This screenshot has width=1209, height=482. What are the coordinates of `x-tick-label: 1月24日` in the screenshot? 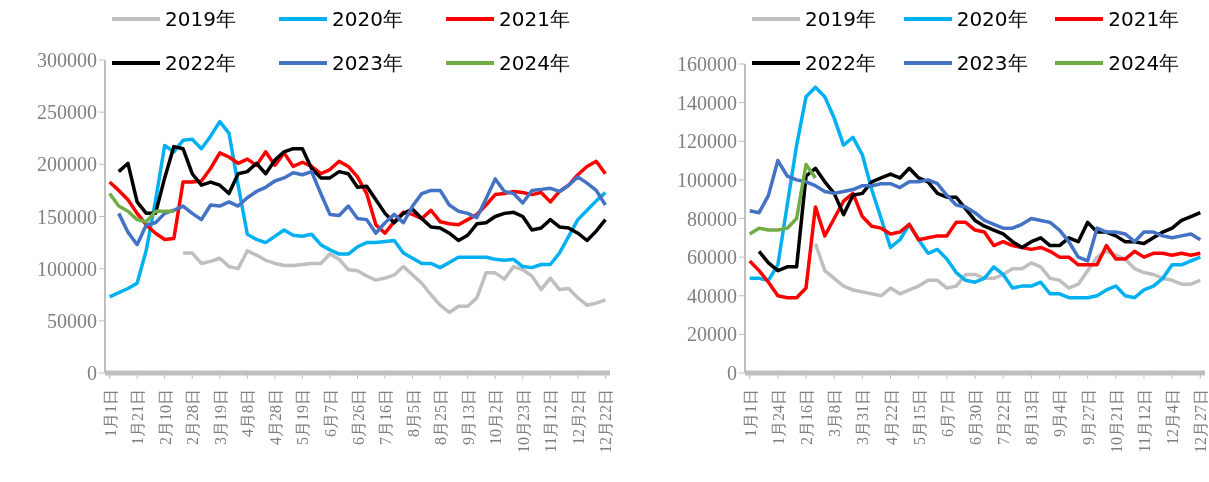 It's located at (778, 417).